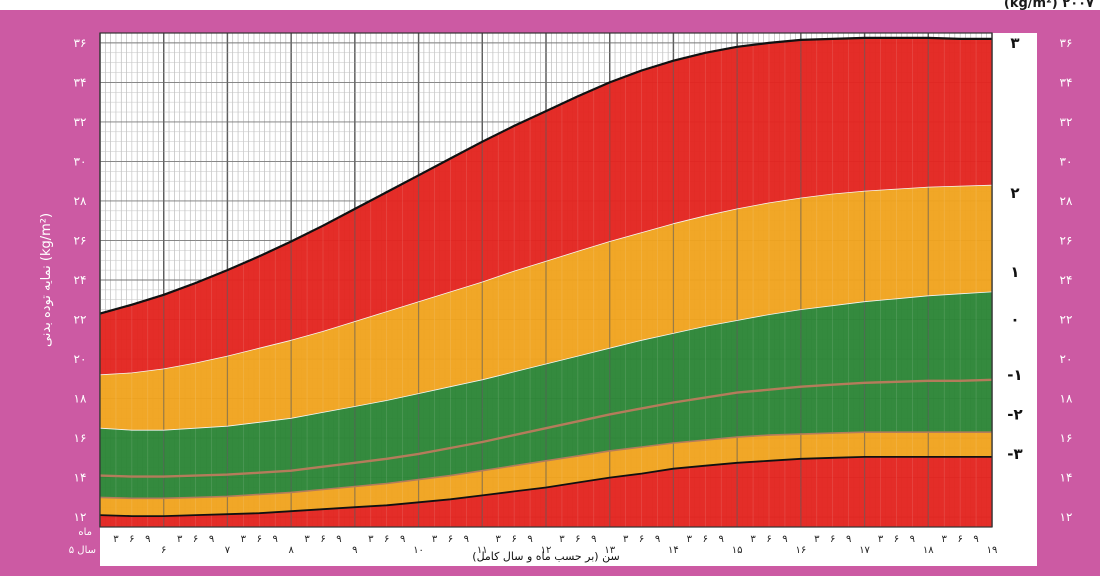 The height and width of the screenshot is (576, 1100). I want to click on y-tick-label-left: ۳۴, so click(80, 82).